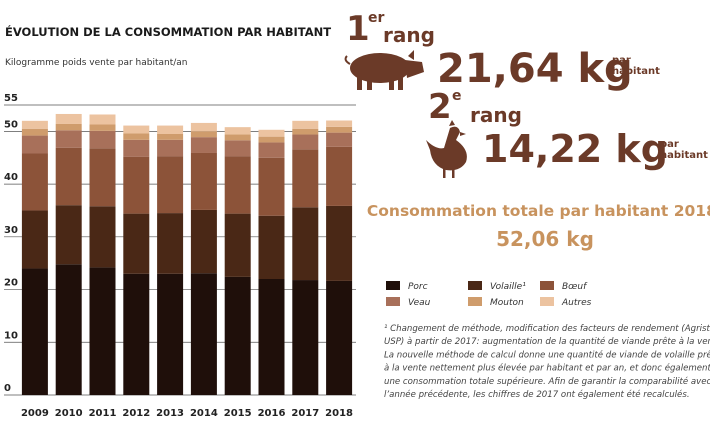 This screenshot has width=710, height=443. I want to click on rank-suffix: e, so click(457, 96).